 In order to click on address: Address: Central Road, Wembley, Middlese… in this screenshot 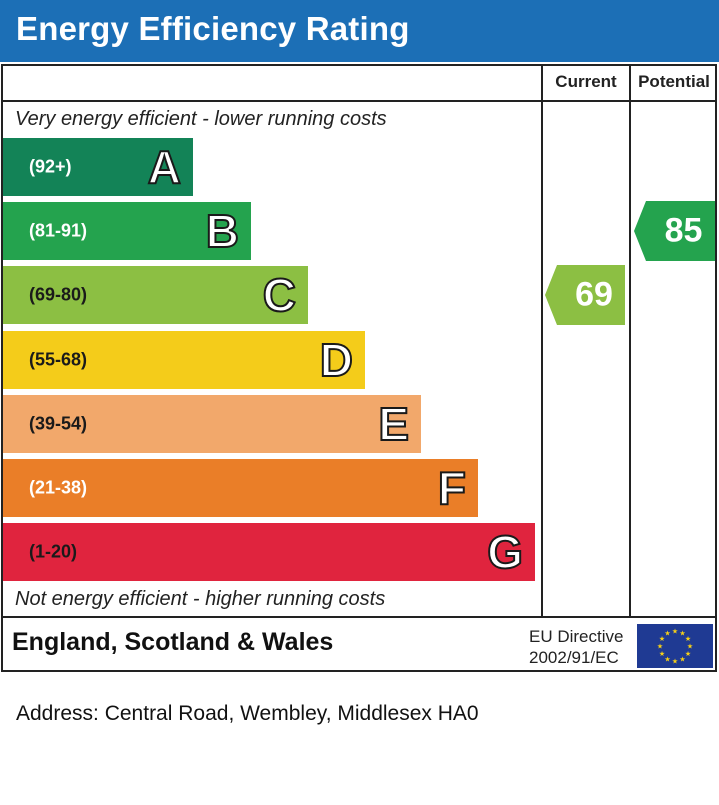, I will do `click(247, 713)`.